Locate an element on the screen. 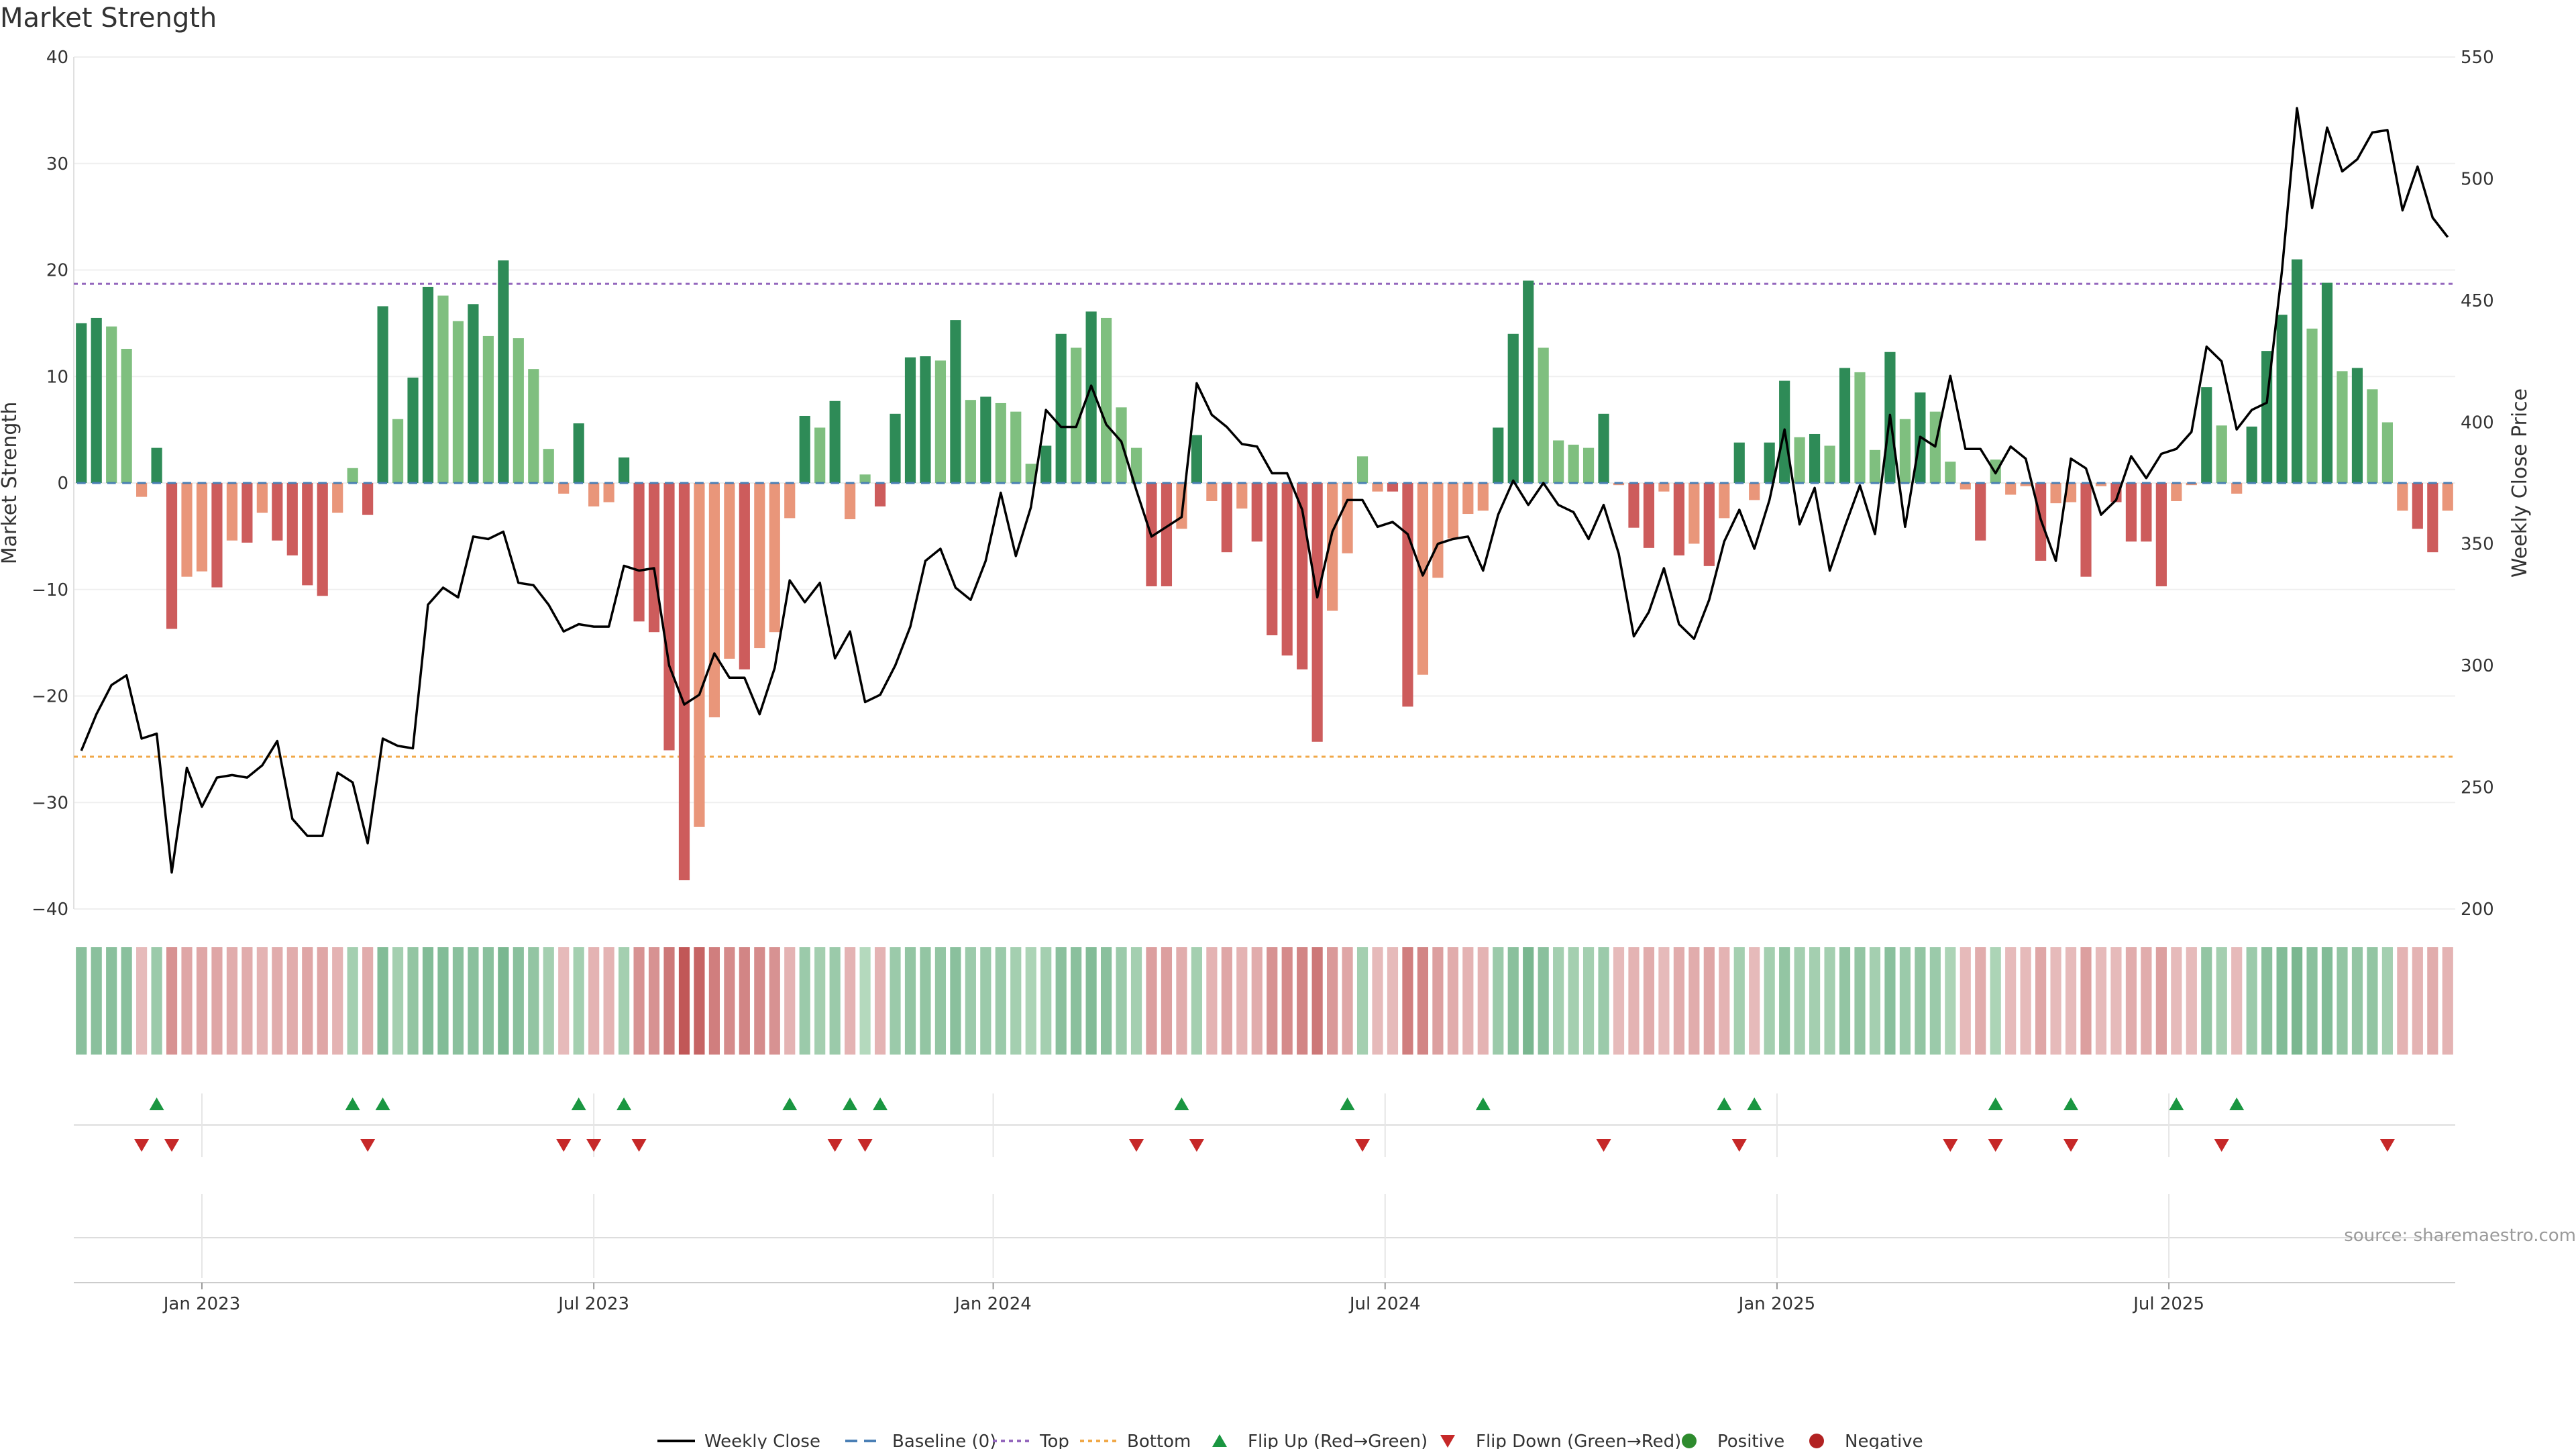  y-ticks-right: 550 500 450 400 350 300 250 200 is located at coordinates (2477, 484).